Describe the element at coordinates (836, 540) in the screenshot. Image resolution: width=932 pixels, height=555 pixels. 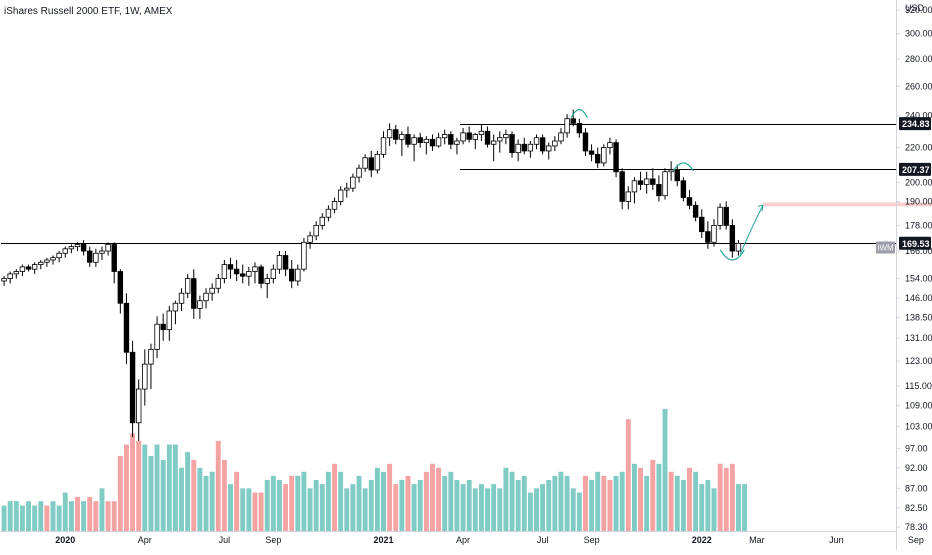
I see `x-tick-label: Jun` at that location.